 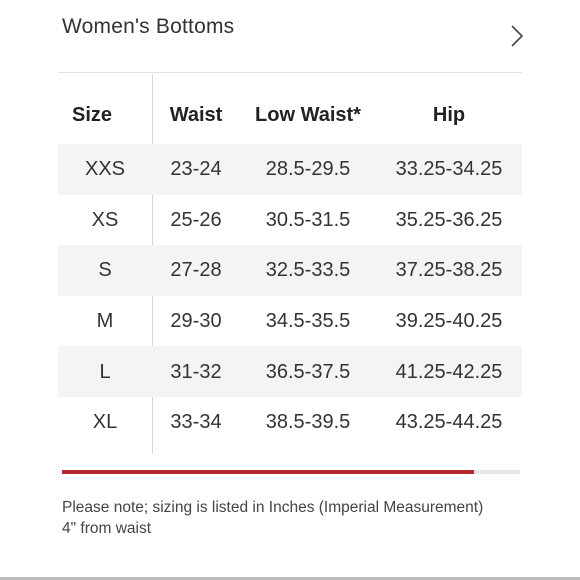 I want to click on cell-low-waist: 34.5-35.5, so click(x=308, y=321).